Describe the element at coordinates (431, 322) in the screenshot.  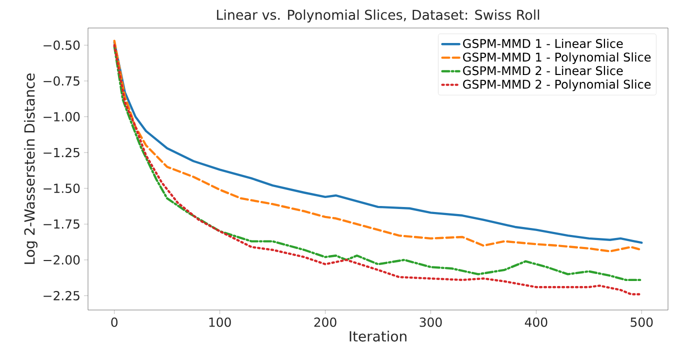
I see `x-tick-label: 300` at that location.